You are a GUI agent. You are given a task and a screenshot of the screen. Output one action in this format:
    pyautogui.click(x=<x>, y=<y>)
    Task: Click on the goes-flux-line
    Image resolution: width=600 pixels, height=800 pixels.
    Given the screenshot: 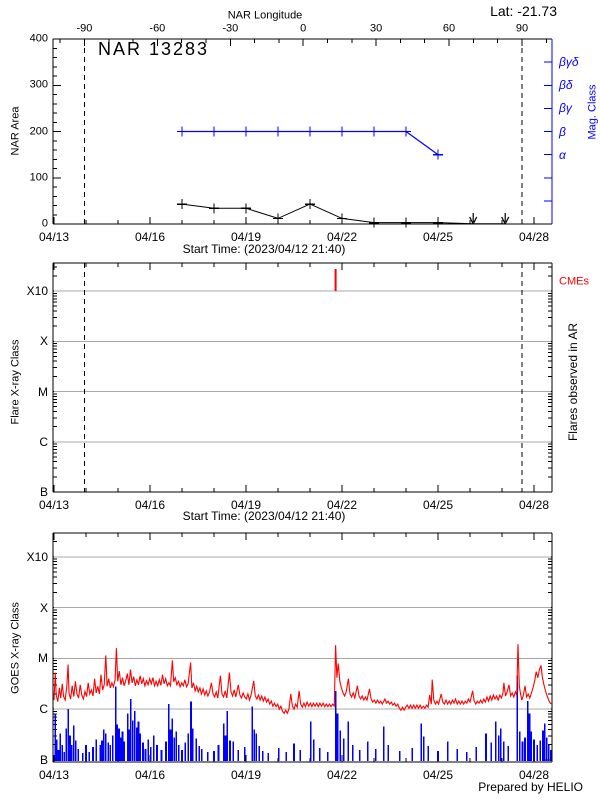 What is the action you would take?
    pyautogui.click(x=303, y=679)
    